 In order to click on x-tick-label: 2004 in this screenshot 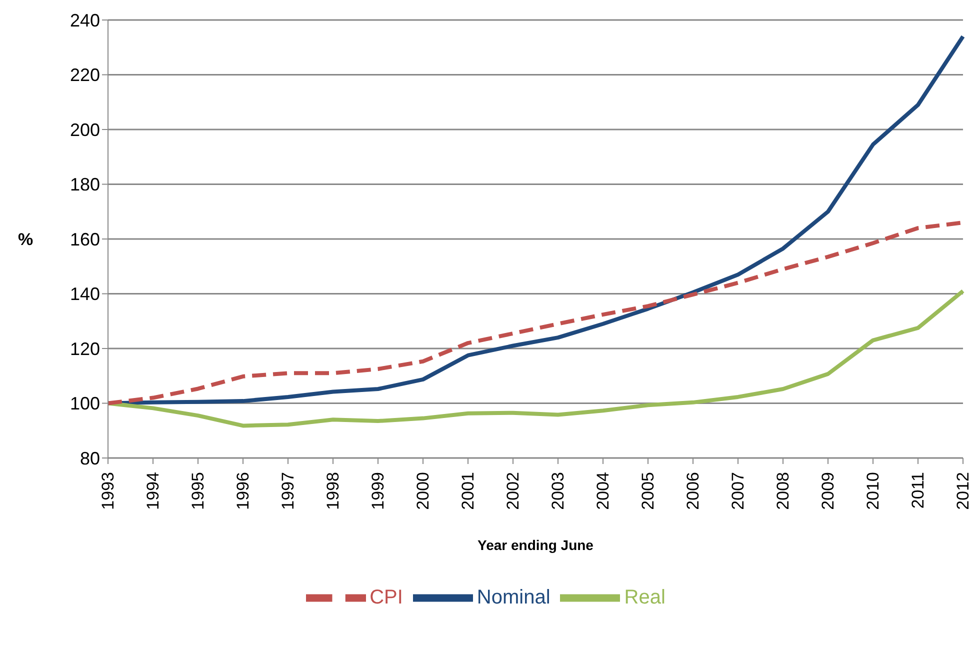, I will do `click(603, 491)`.